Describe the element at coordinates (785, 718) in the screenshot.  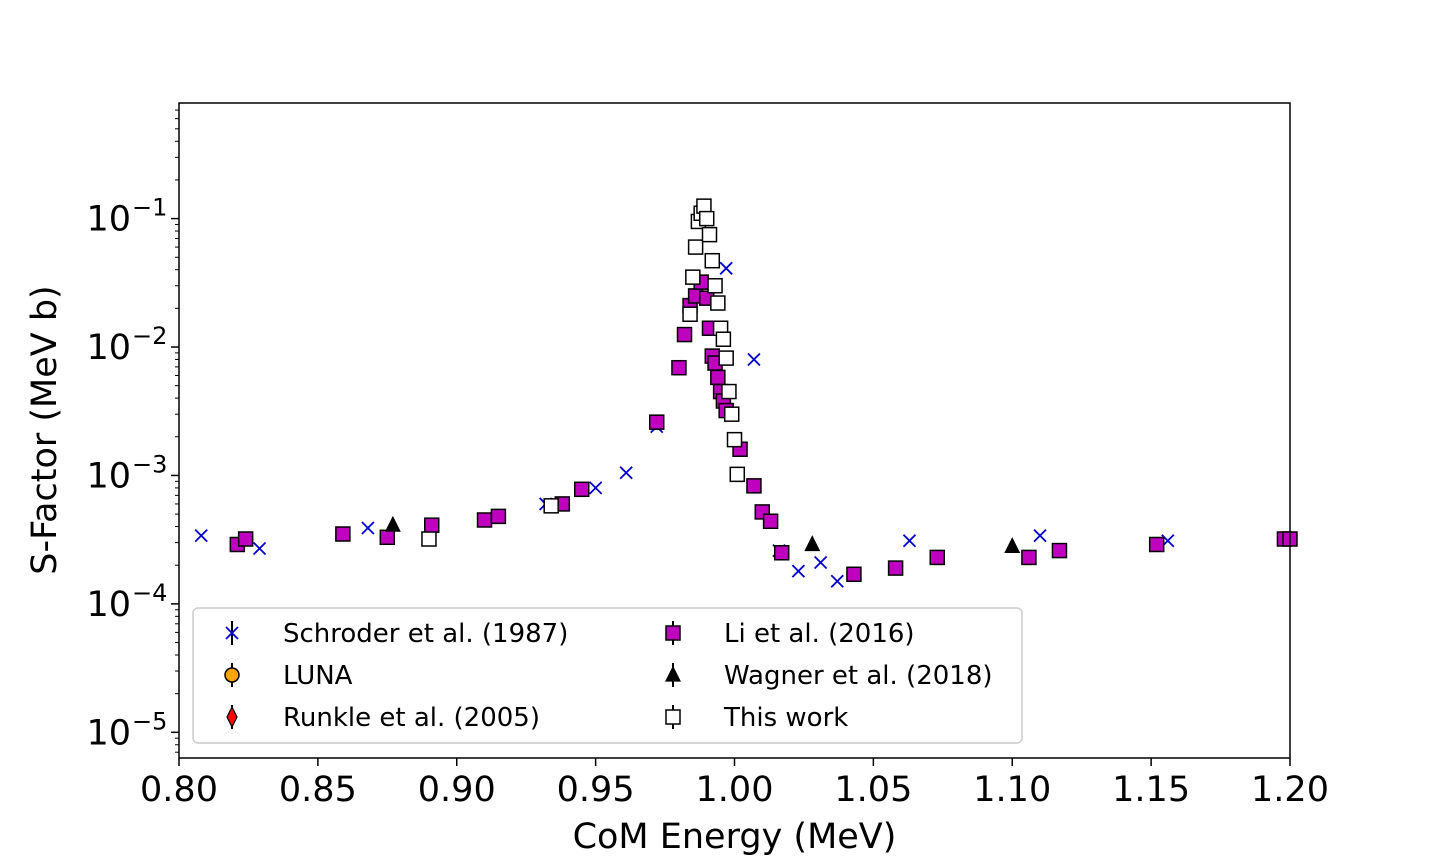
I see `legend-label: This work` at that location.